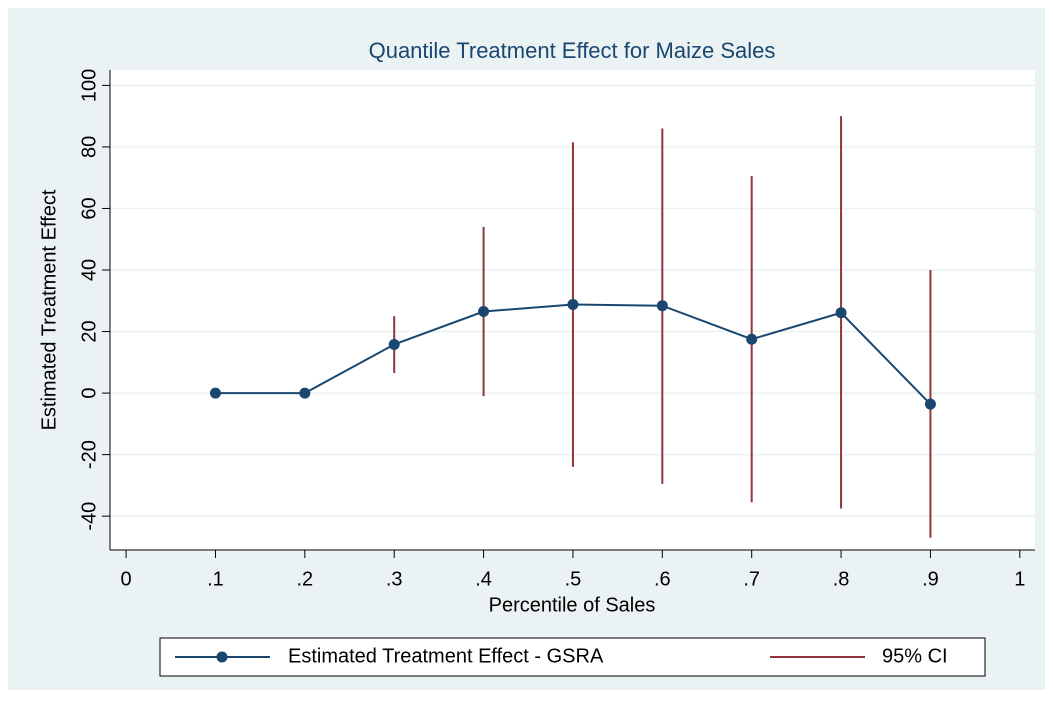  I want to click on y-tick-label: 0, so click(89, 393).